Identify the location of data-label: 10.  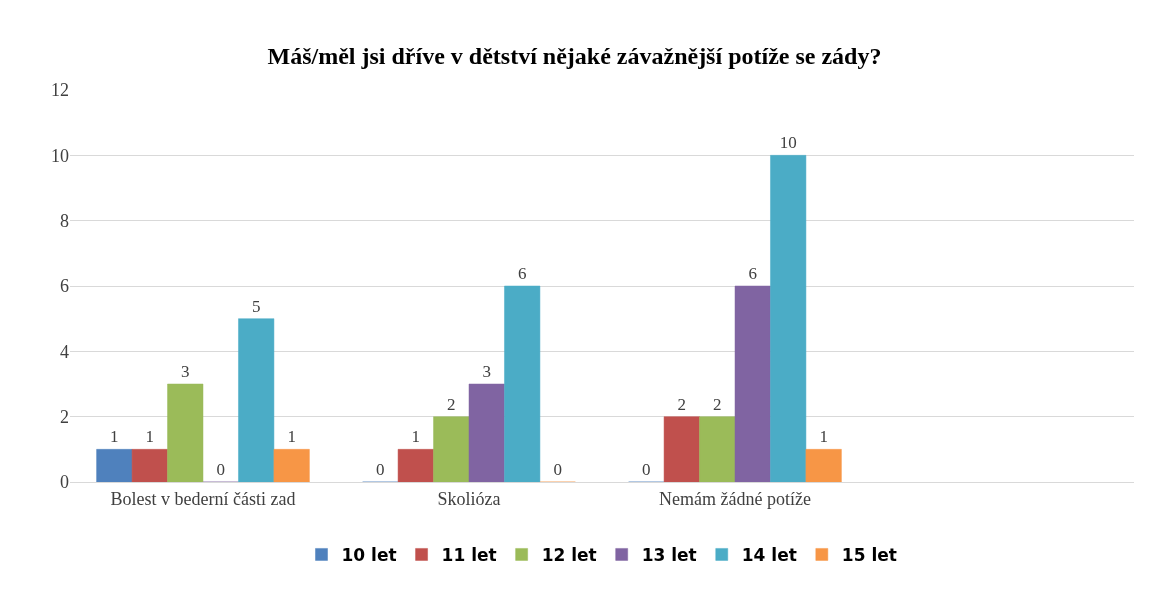
(788, 143).